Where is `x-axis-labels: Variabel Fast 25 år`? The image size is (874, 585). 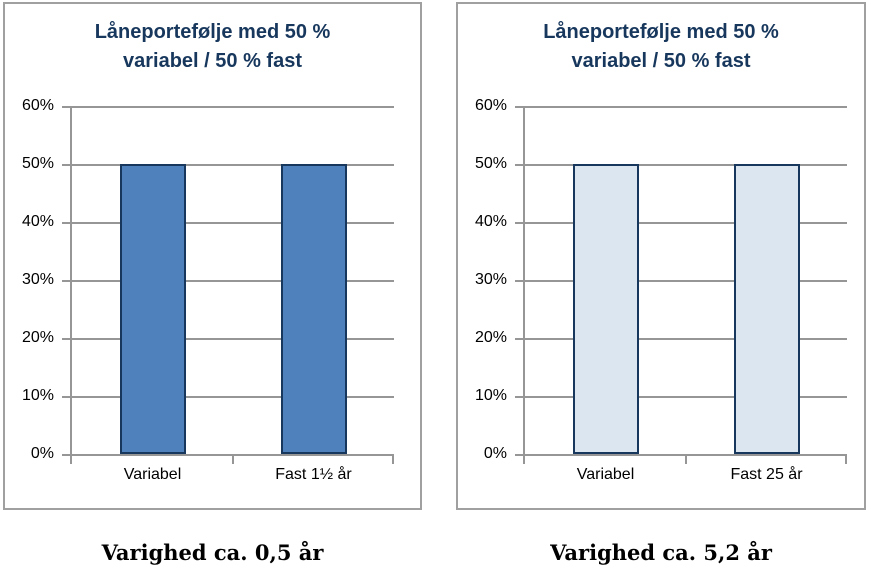
x-axis-labels: Variabel Fast 25 år is located at coordinates (686, 475).